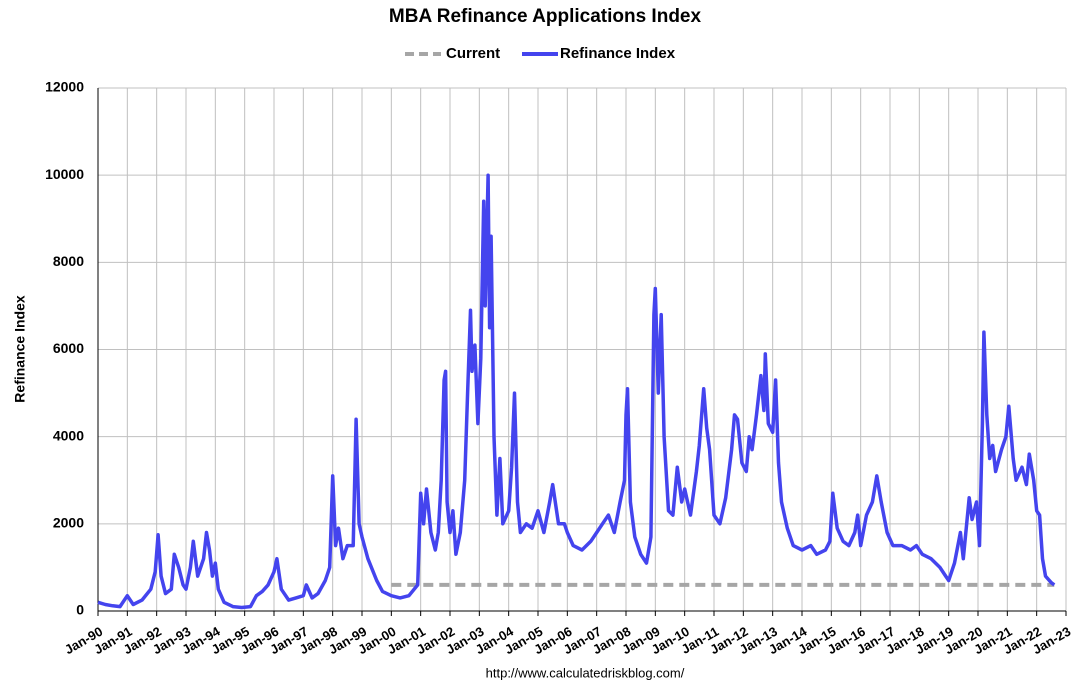  I want to click on y-axis-label: Refinance Index, so click(20, 349).